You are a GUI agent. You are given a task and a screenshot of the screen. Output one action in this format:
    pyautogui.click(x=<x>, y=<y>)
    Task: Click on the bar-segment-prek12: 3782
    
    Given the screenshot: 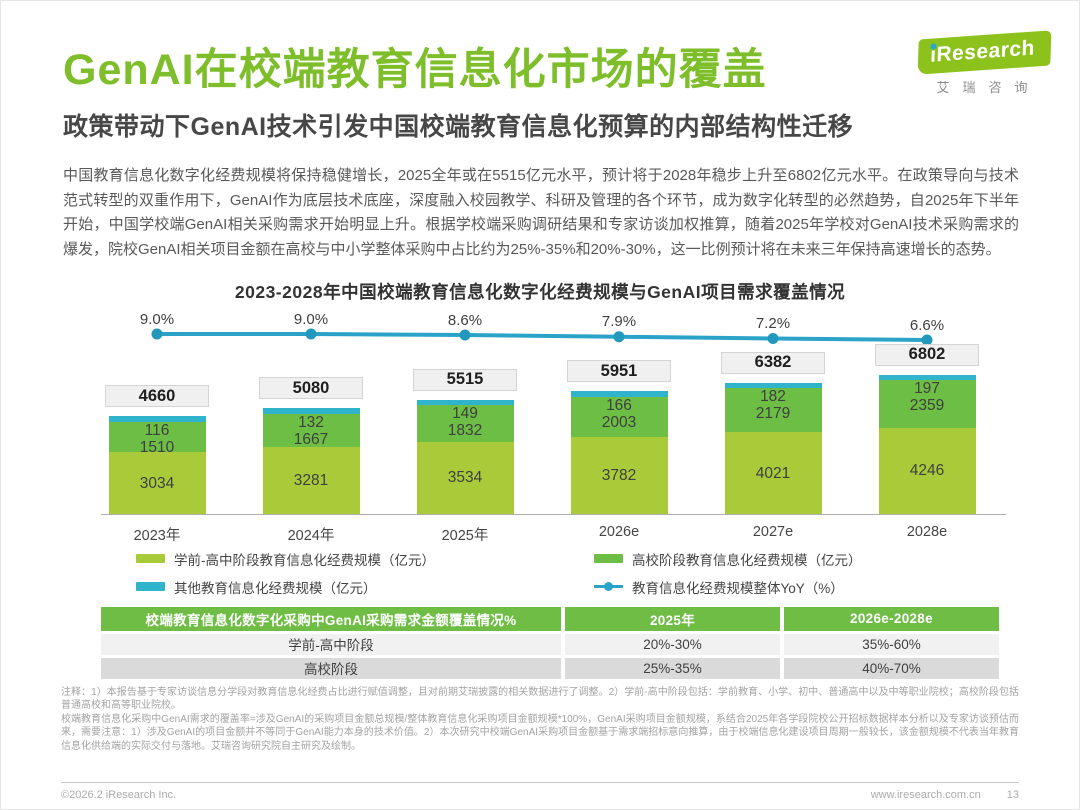 What is the action you would take?
    pyautogui.click(x=619, y=475)
    